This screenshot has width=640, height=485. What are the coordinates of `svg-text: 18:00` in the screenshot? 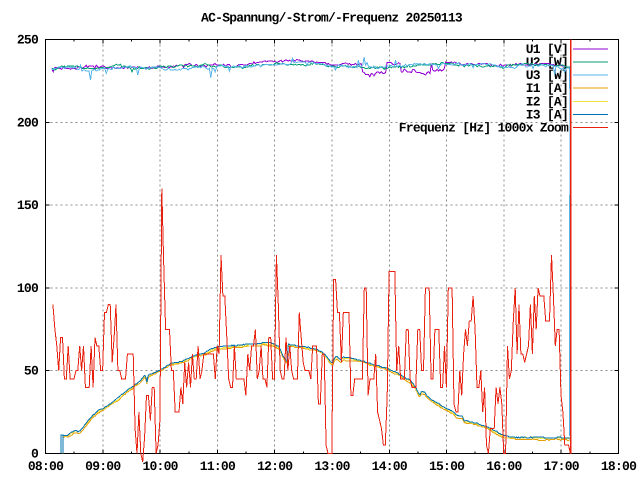 It's located at (619, 466).